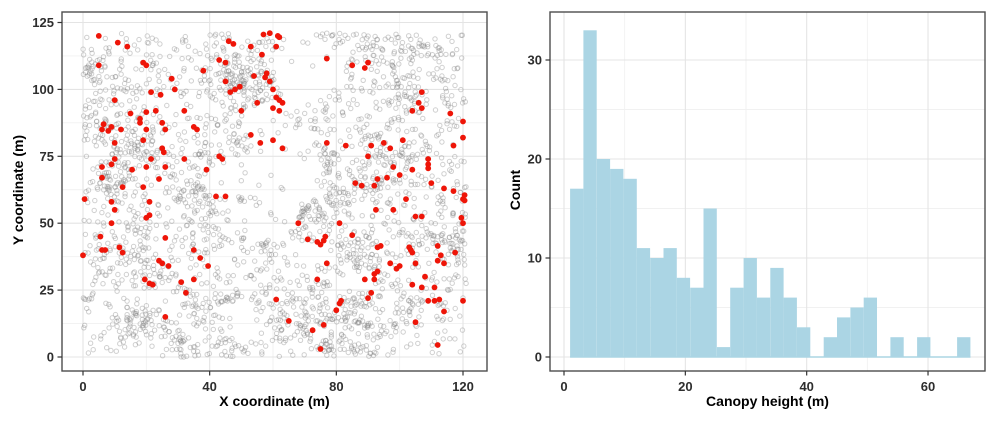 Image resolution: width=1000 pixels, height=424 pixels. What do you see at coordinates (535, 258) in the screenshot?
I see `svg-text: 10` at bounding box center [535, 258].